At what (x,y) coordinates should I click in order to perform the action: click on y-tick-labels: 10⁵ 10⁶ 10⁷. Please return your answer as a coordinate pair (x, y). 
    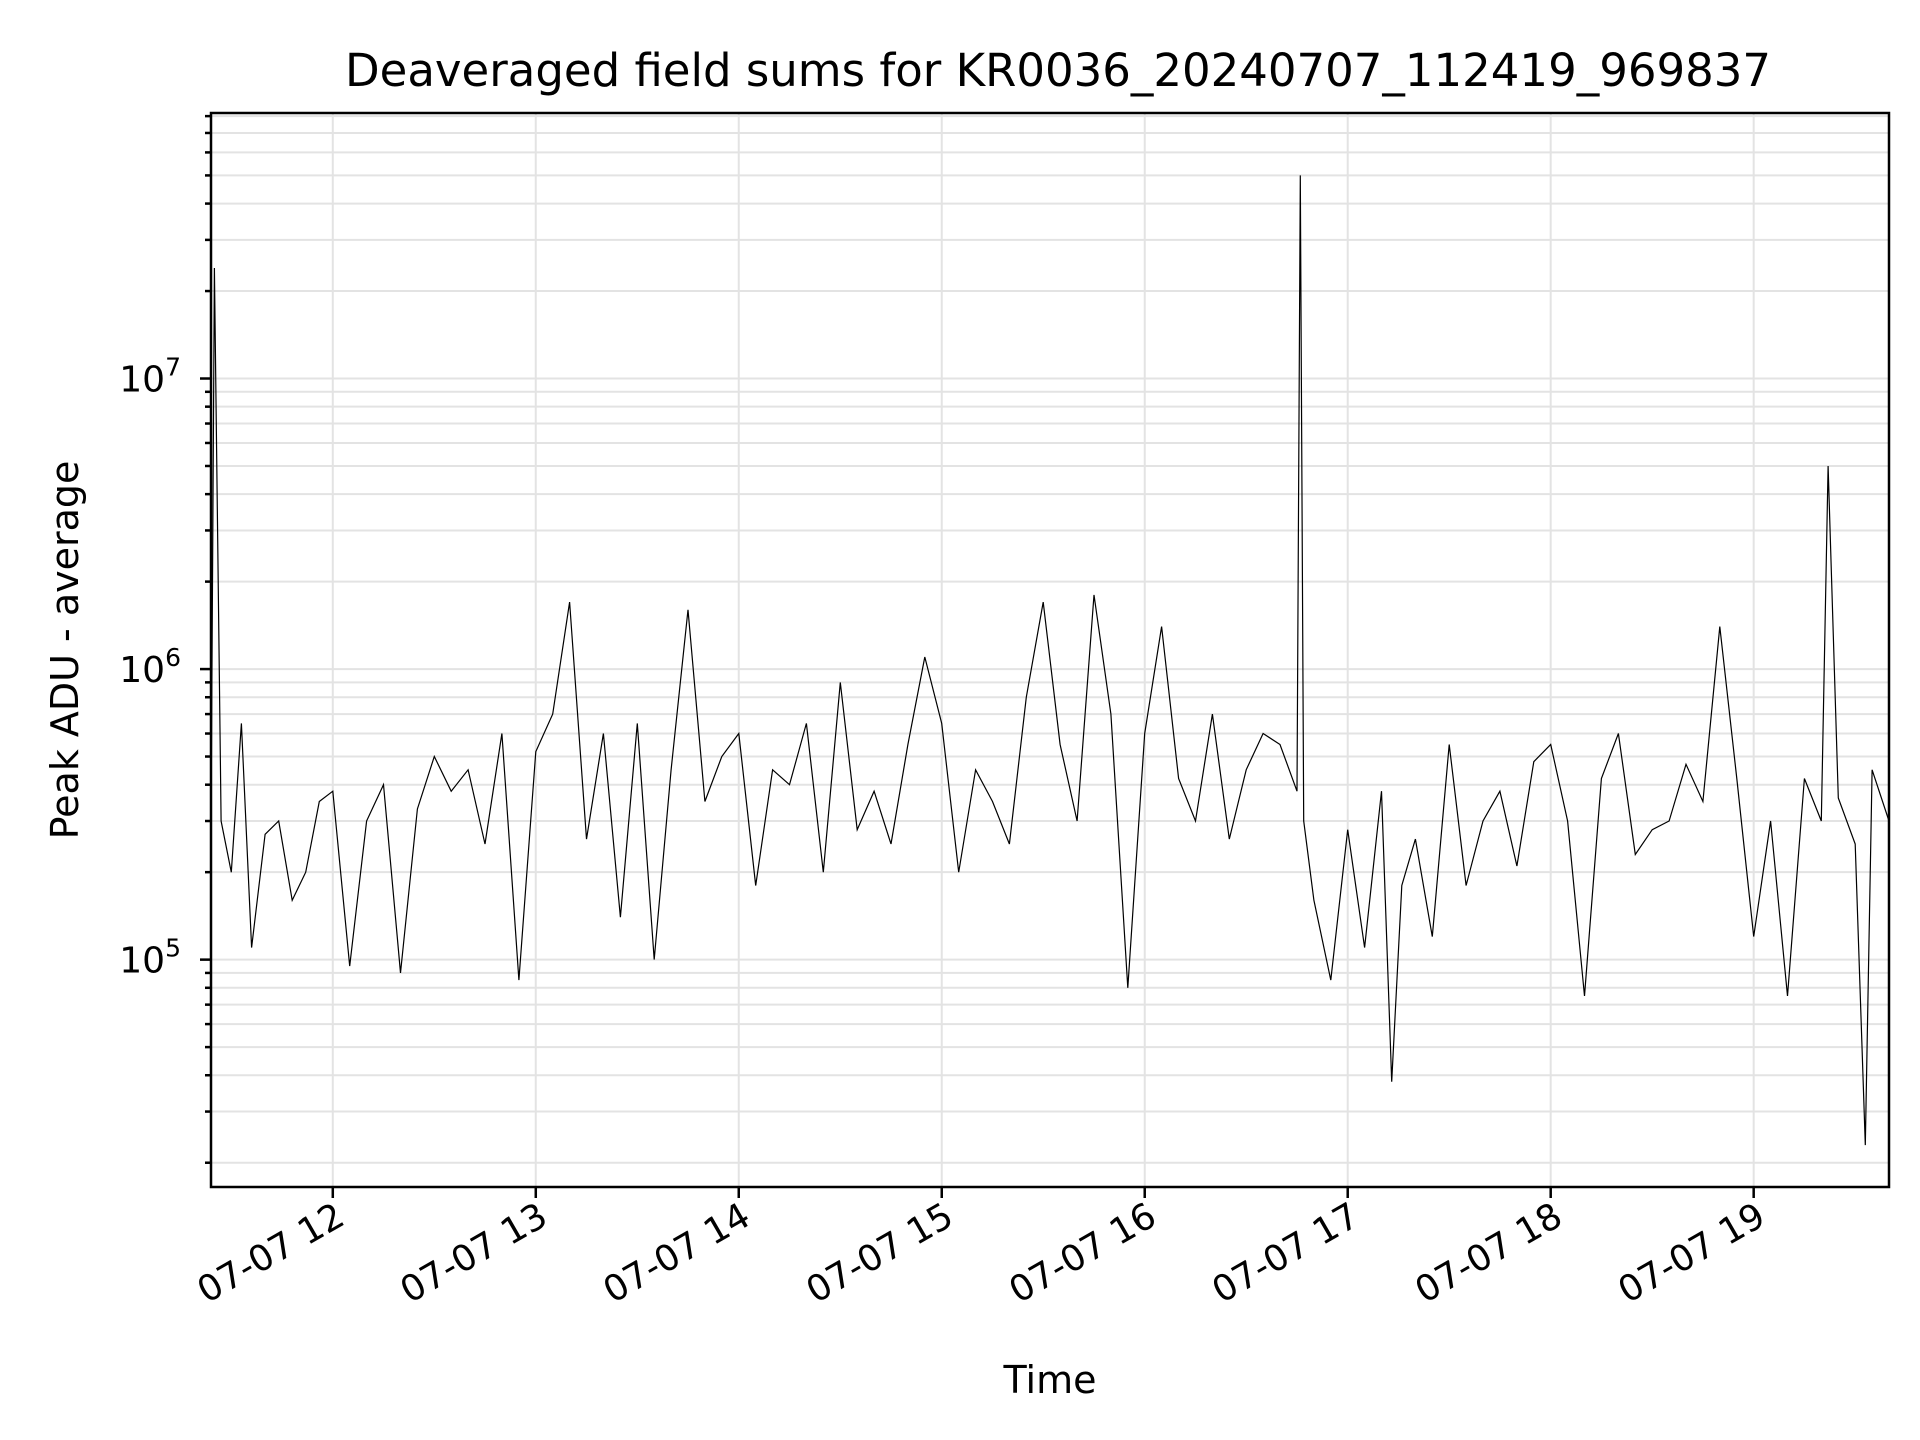
    Looking at the image, I should click on (150, 667).